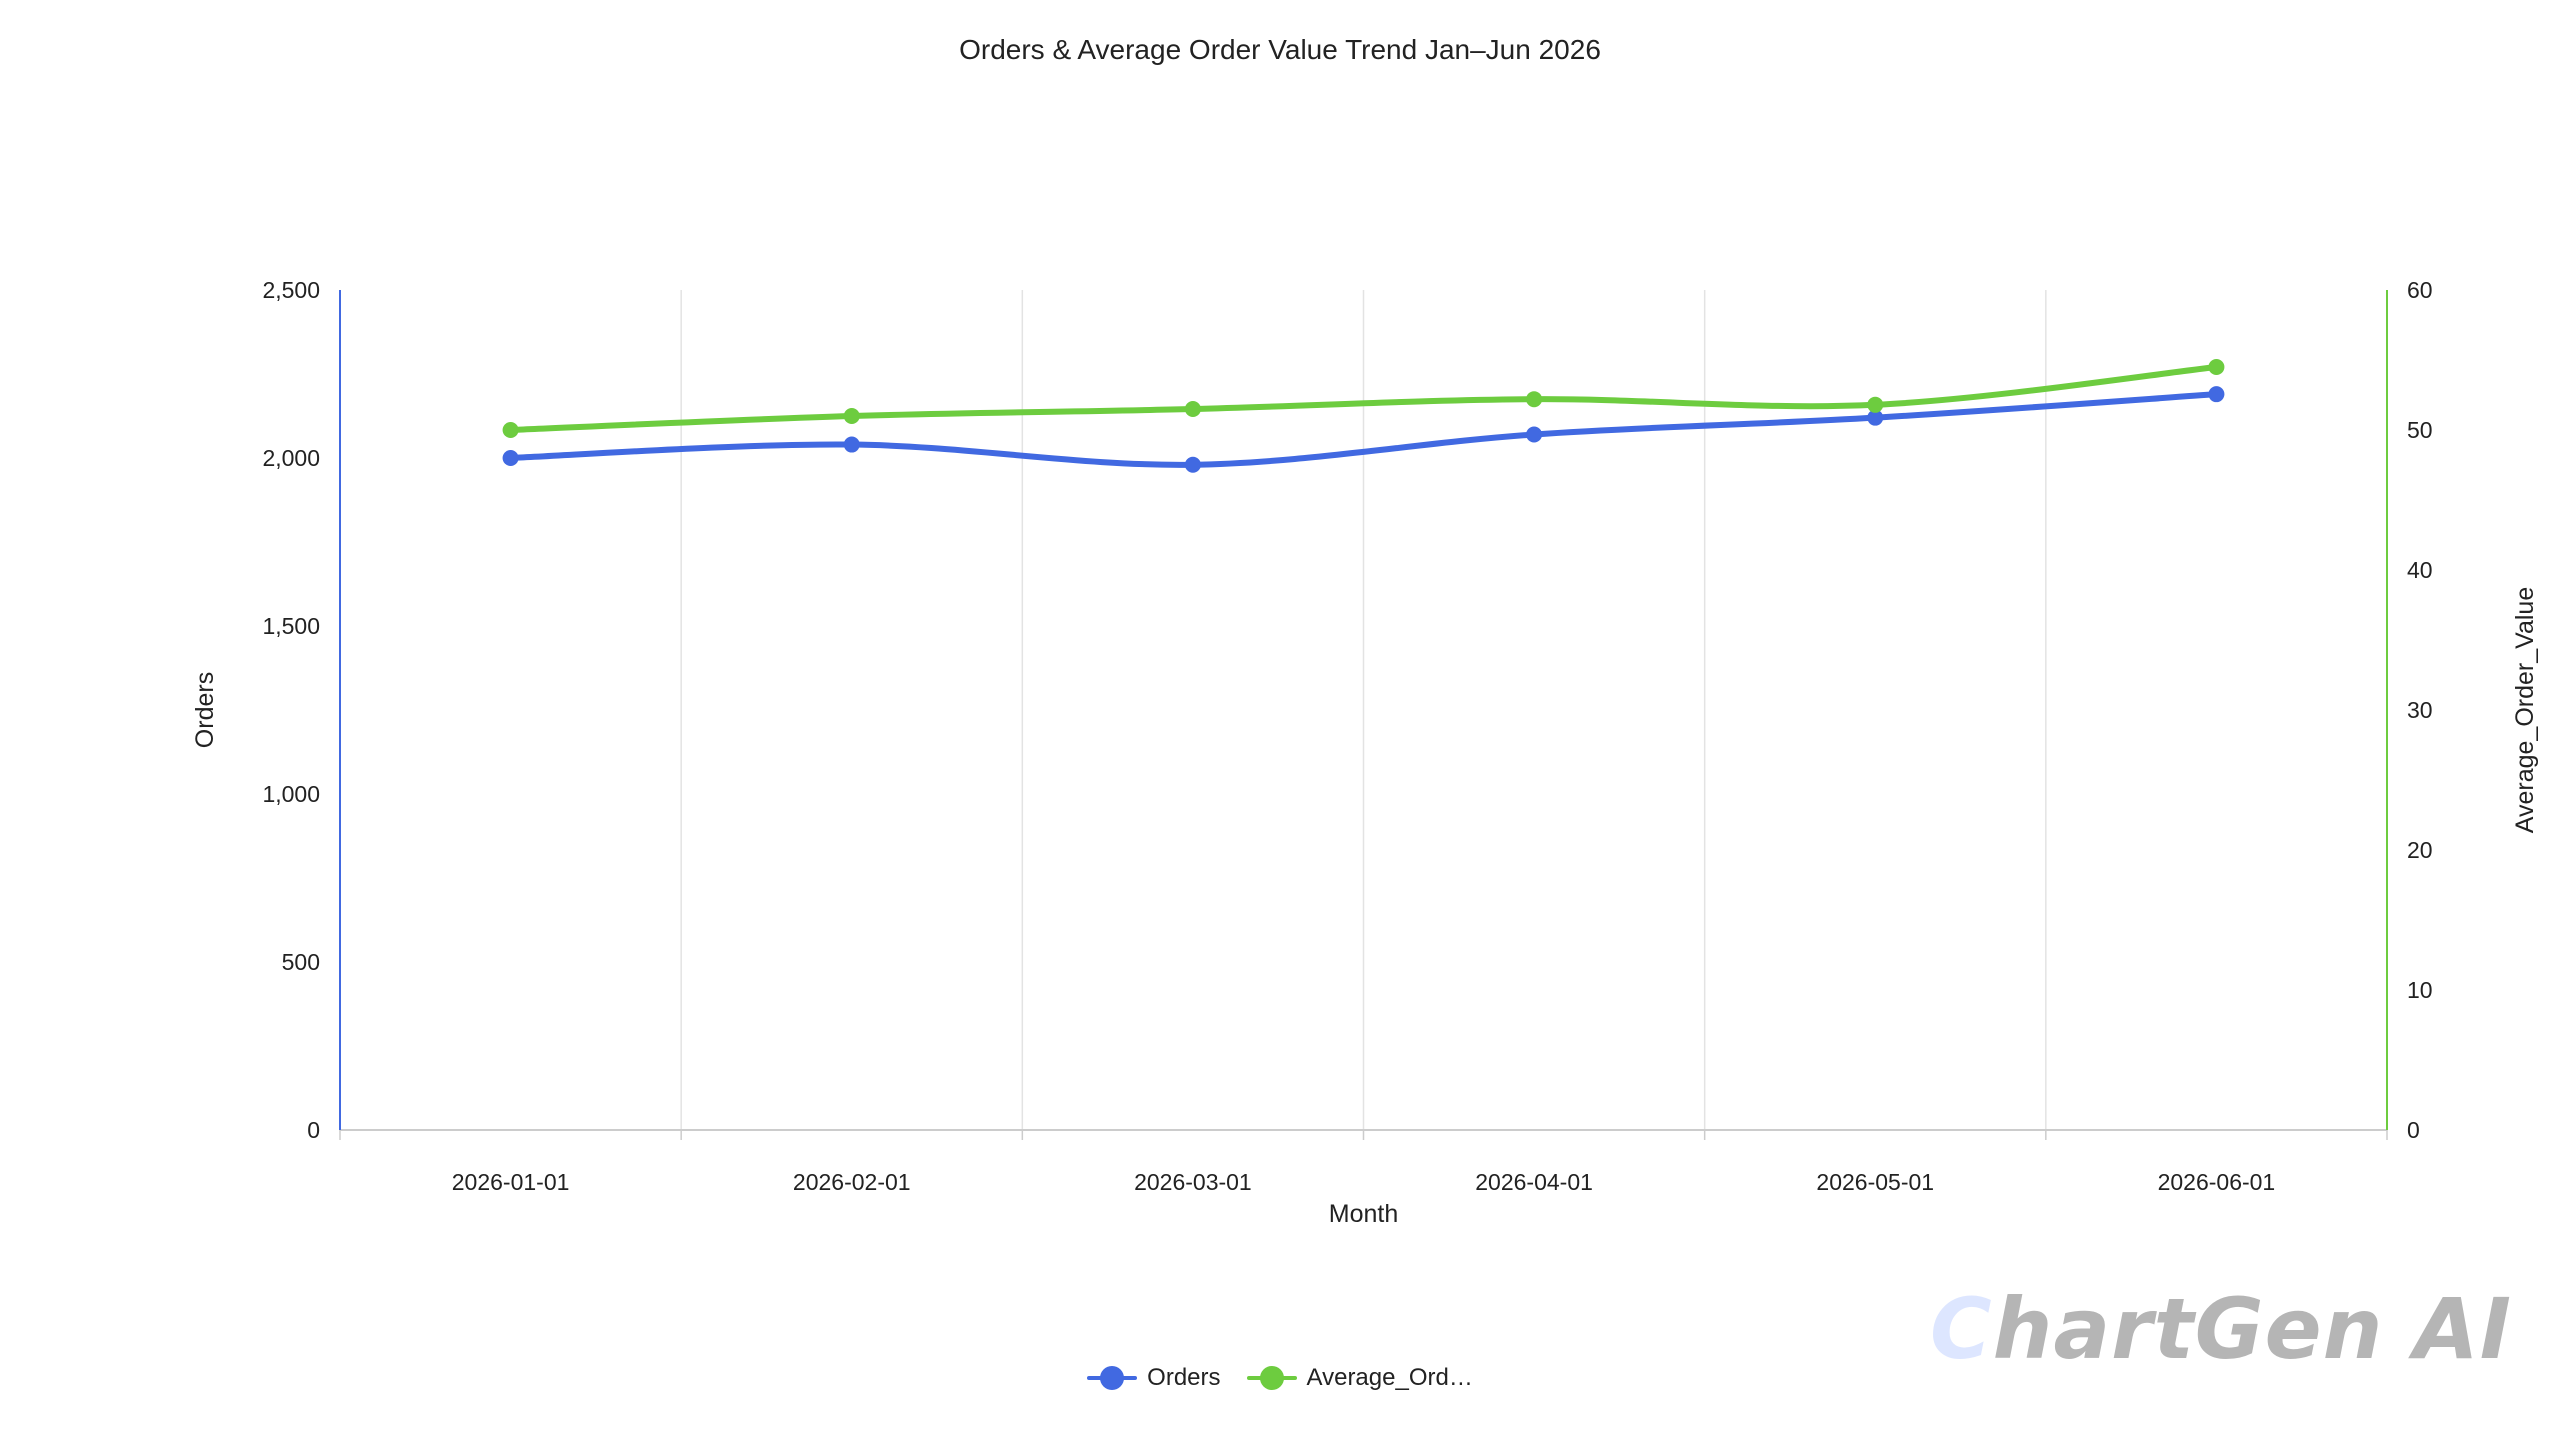 The height and width of the screenshot is (1440, 2560). Describe the element at coordinates (2413, 1130) in the screenshot. I see `y-tick-label-right: 0` at that location.